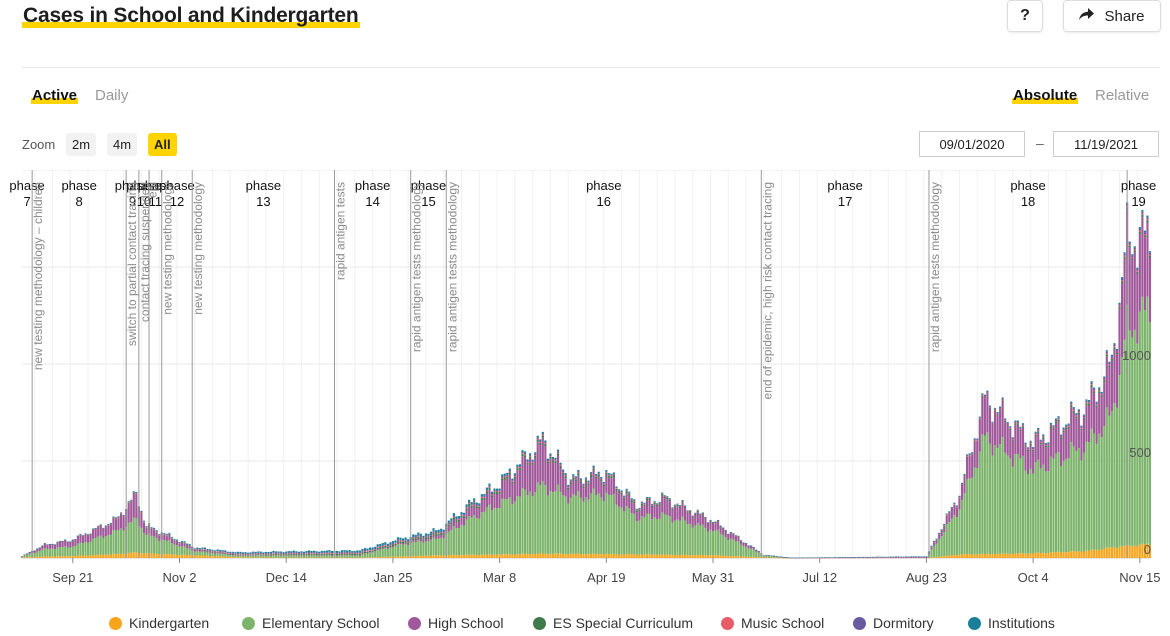  What do you see at coordinates (1045, 95) in the screenshot?
I see `tab-absolute: Absolute` at bounding box center [1045, 95].